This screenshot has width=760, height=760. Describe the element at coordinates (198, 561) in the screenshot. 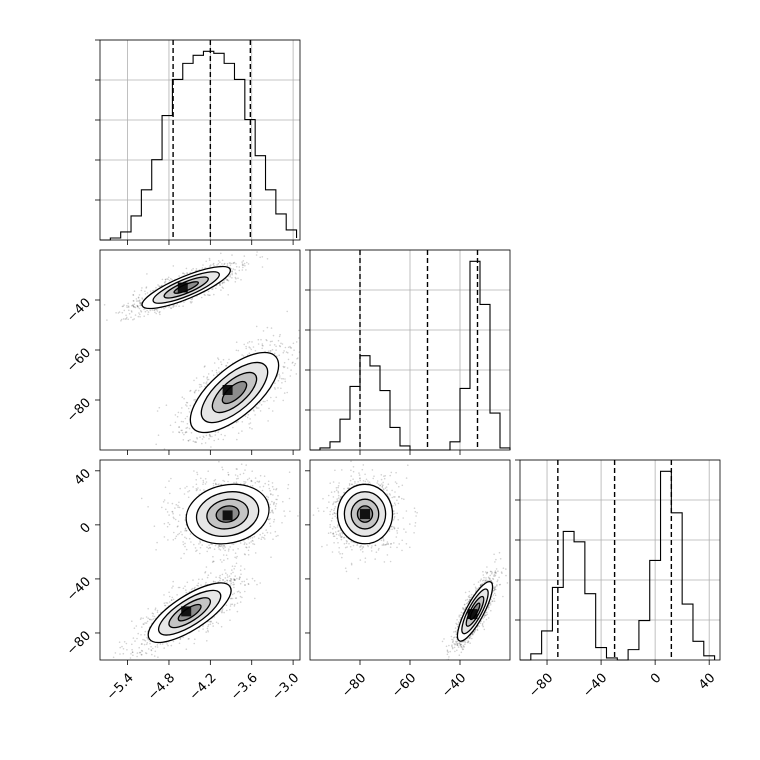

I see `joint-panel-p0-p2` at that location.